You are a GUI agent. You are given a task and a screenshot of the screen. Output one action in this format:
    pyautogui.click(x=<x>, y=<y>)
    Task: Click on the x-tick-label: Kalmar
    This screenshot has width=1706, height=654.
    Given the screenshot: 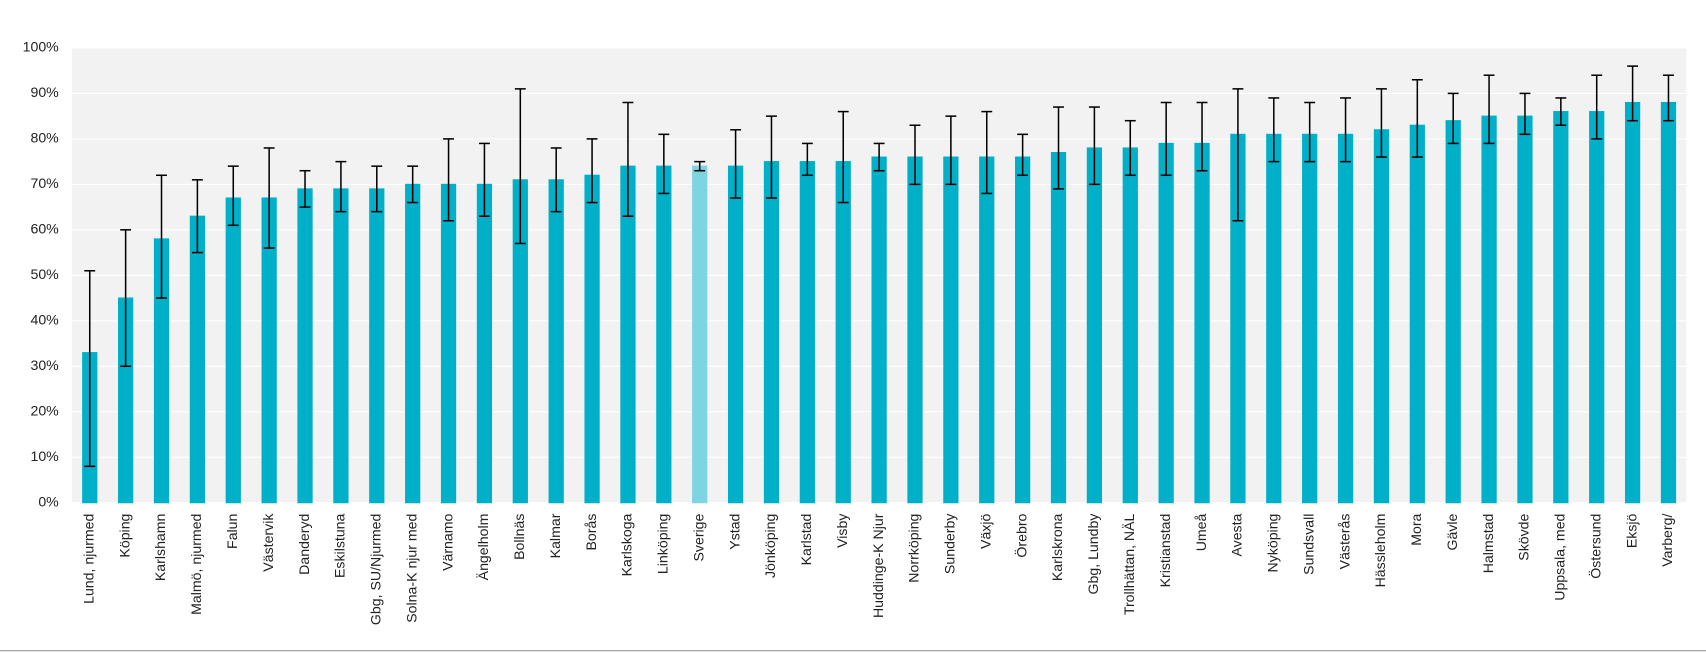 What is the action you would take?
    pyautogui.click(x=555, y=535)
    